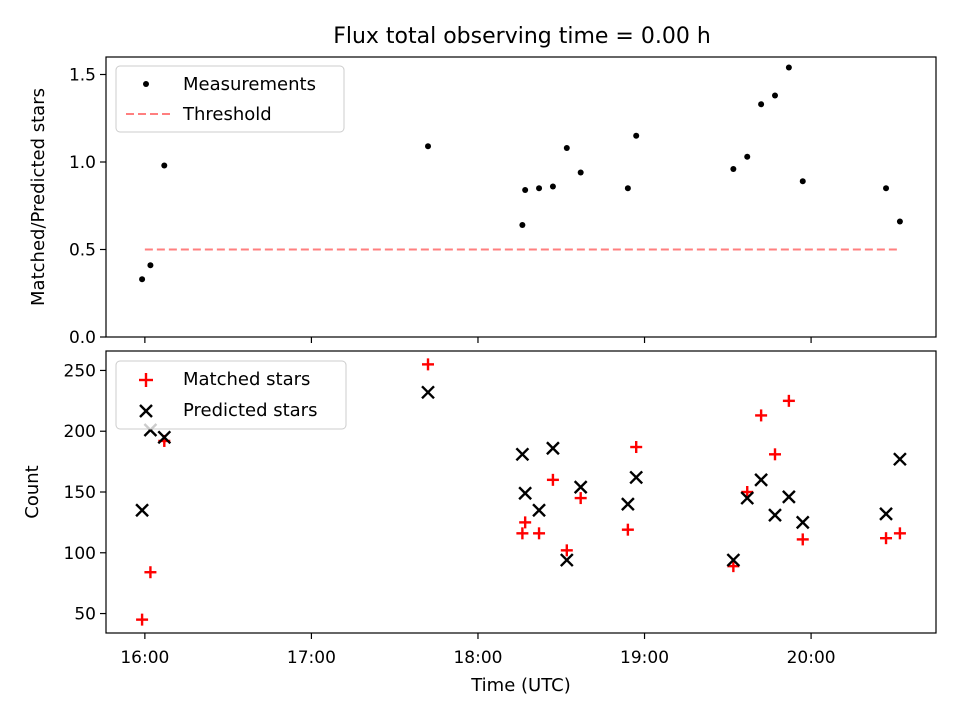 The image size is (960, 720). Describe the element at coordinates (811, 658) in the screenshot. I see `x-tick-label: 20:00` at that location.